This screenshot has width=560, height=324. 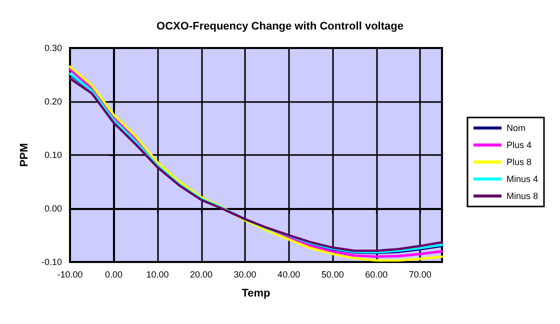 I want to click on y-tick-label: 0.00, so click(x=53, y=209).